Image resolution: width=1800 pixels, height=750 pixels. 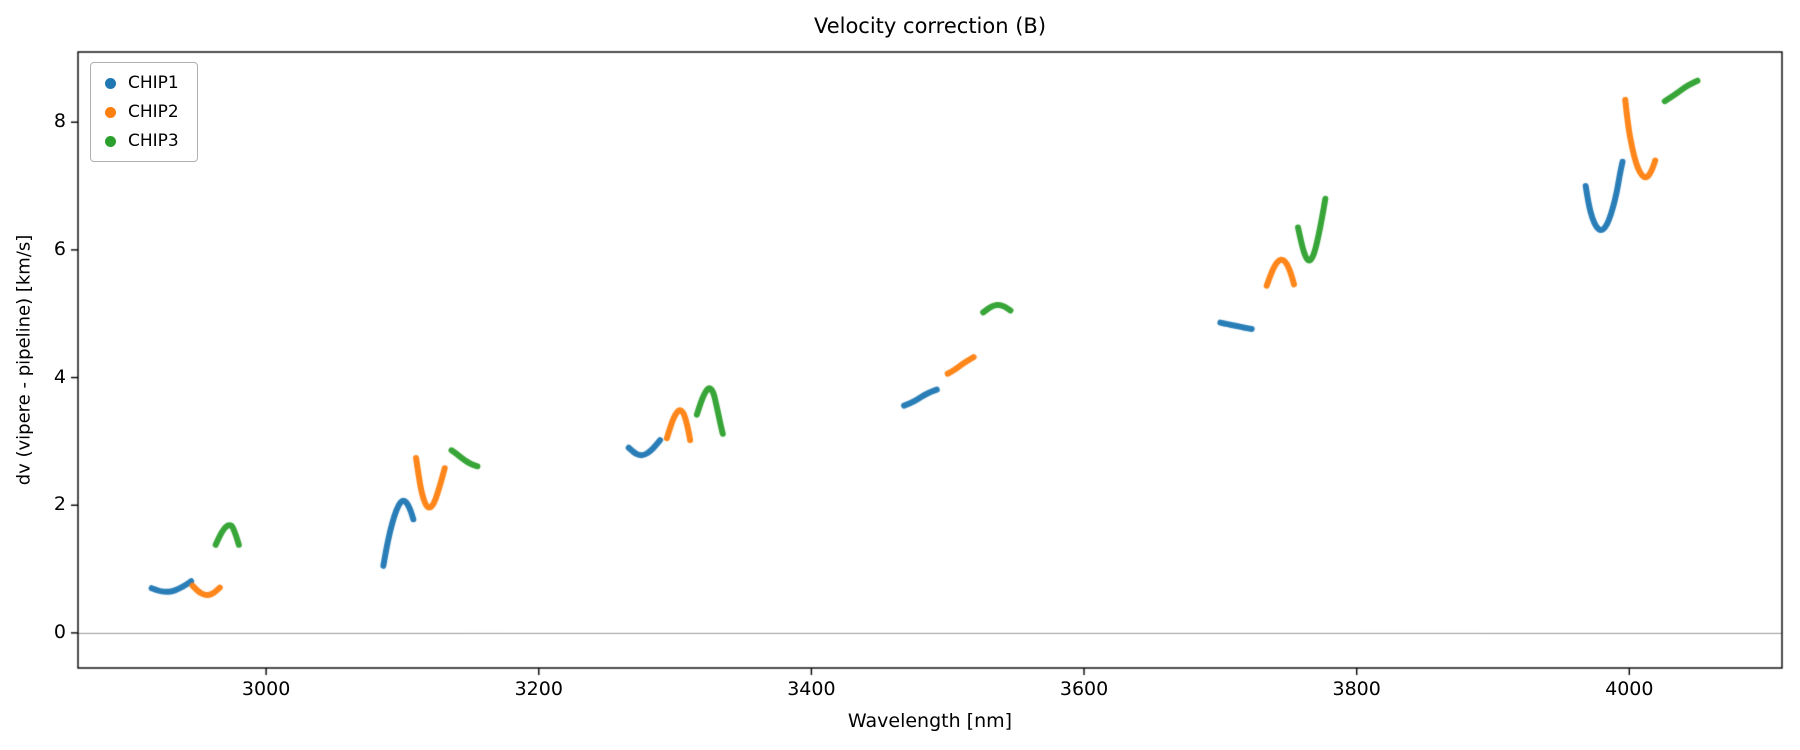 I want to click on legend-label: CHIP3, so click(x=153, y=141).